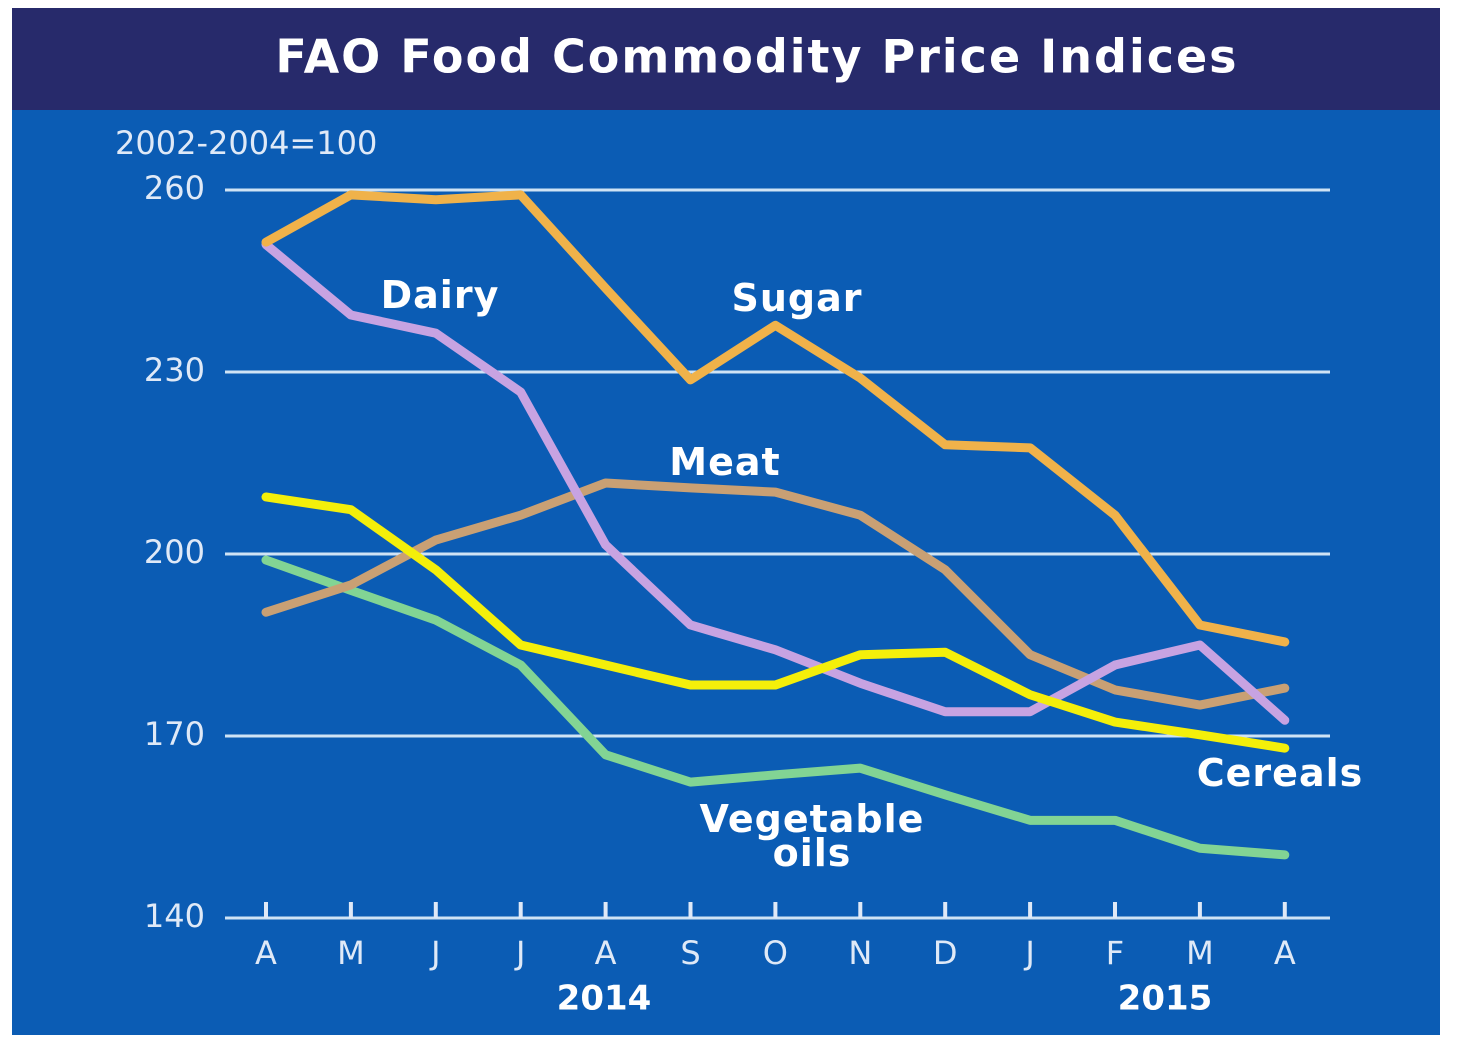 Image resolution: width=1469 pixels, height=1040 pixels. I want to click on units-label: 2002-2004=100, so click(246, 143).